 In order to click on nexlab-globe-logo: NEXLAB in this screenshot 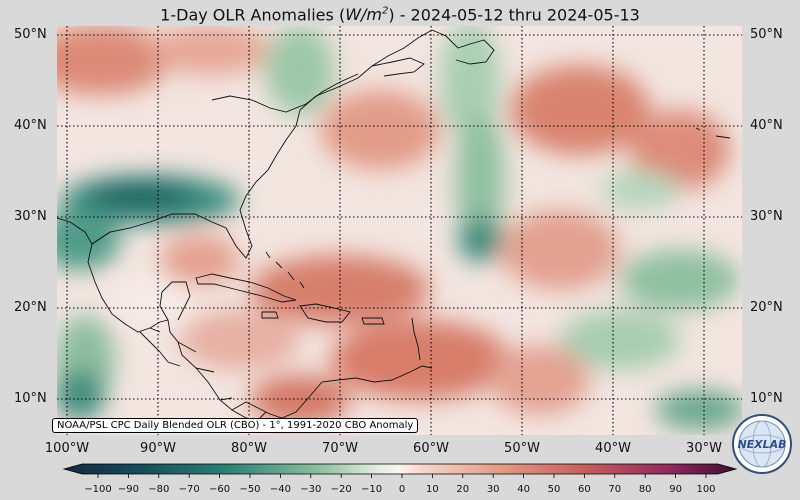, I will do `click(762, 444)`.